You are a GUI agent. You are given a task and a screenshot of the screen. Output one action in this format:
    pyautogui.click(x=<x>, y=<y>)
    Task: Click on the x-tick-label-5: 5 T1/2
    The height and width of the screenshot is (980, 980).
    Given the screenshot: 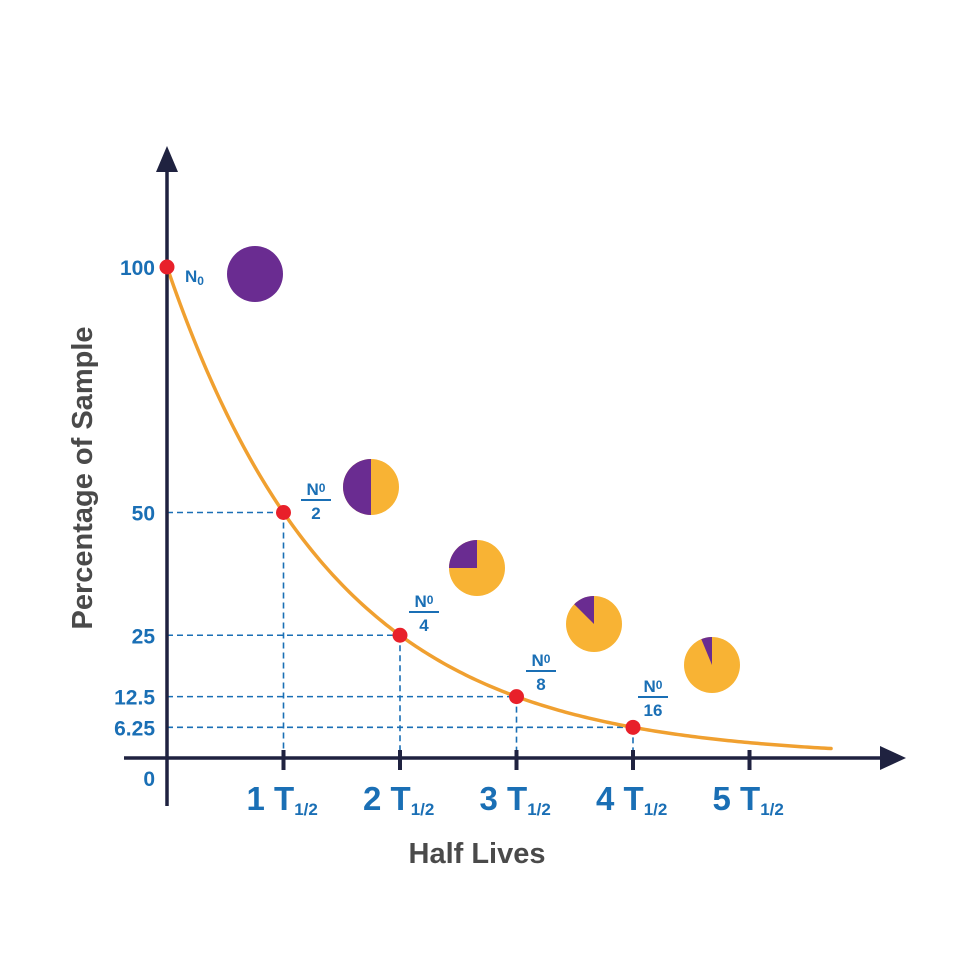 What is the action you would take?
    pyautogui.click(x=748, y=799)
    